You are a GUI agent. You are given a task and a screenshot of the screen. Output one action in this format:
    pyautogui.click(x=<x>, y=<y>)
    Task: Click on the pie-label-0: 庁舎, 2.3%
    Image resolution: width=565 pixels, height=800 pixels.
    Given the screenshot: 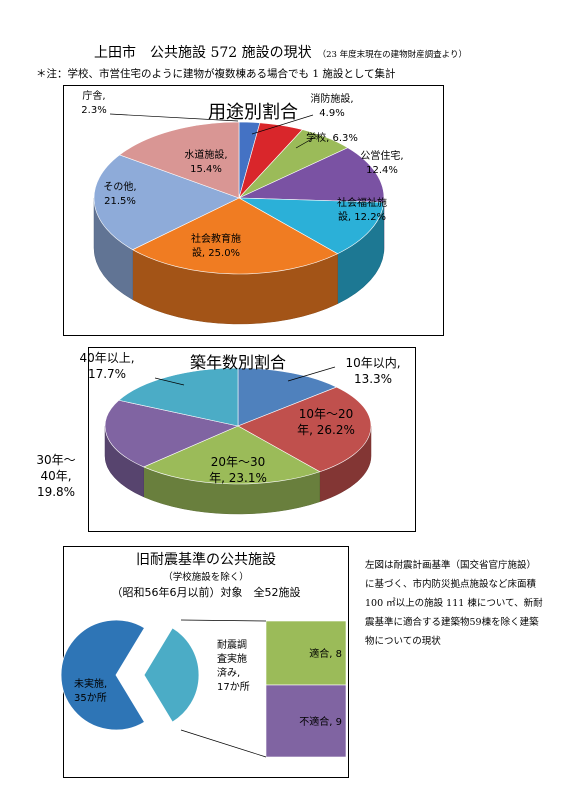 What is the action you would take?
    pyautogui.click(x=93, y=102)
    